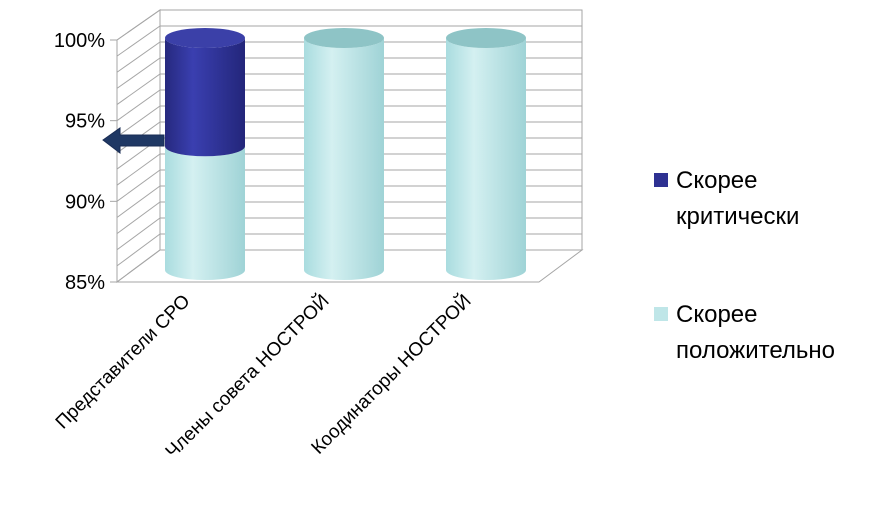 The image size is (886, 506). Describe the element at coordinates (205, 97) in the screenshot. I see `bar-segment-critical` at that location.